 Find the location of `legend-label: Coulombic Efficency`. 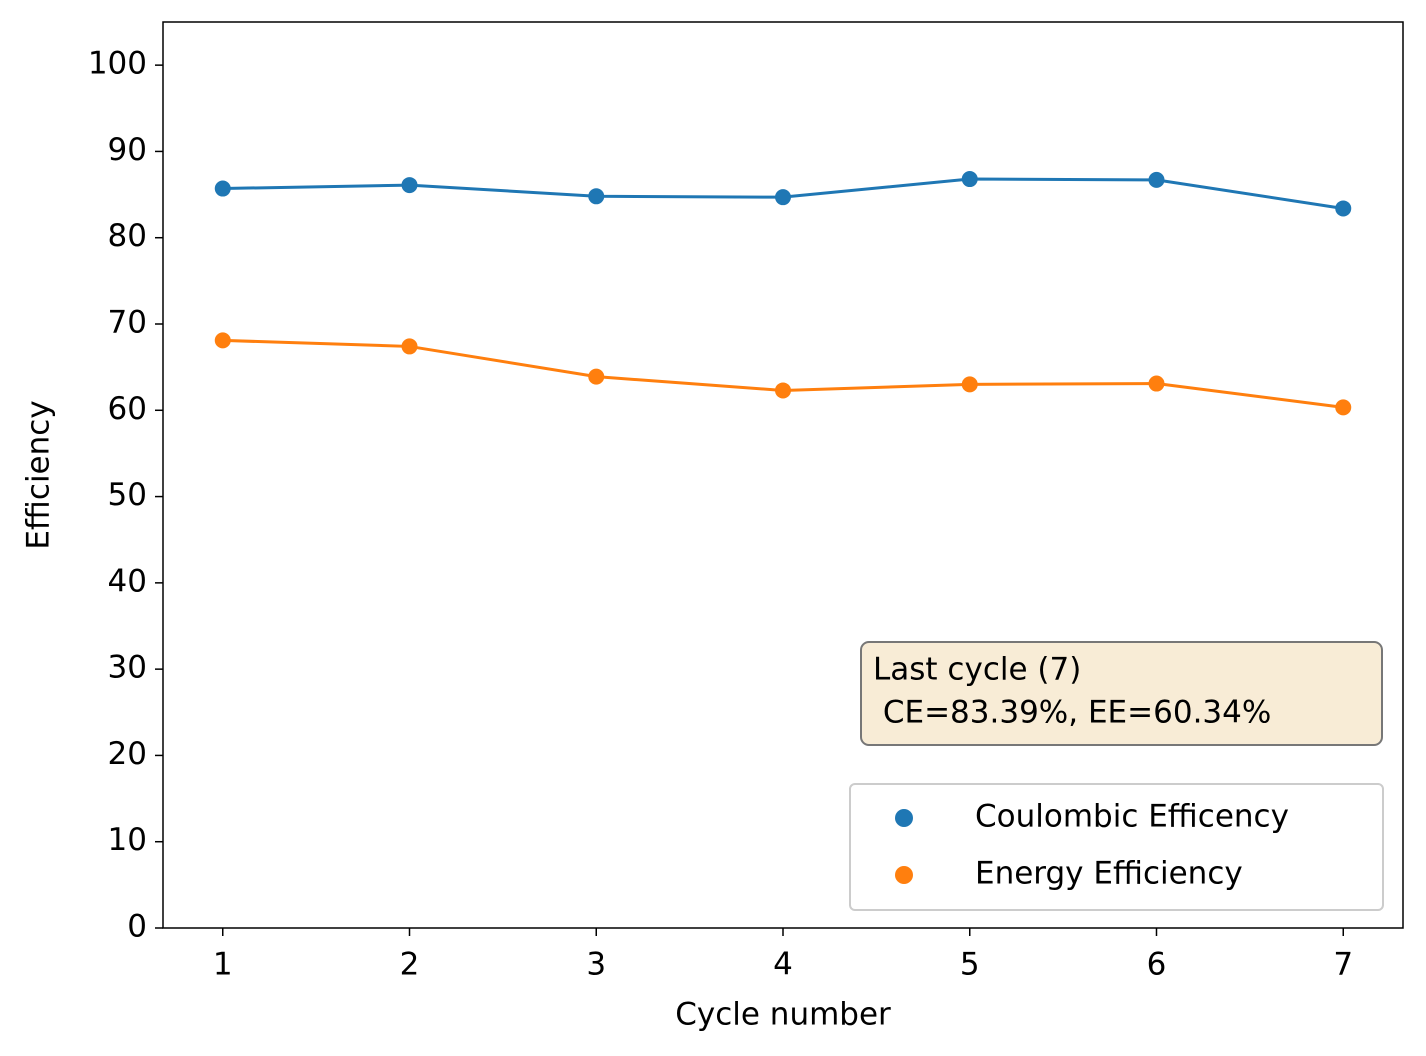

legend-label: Coulombic Efficency is located at coordinates (1132, 817).